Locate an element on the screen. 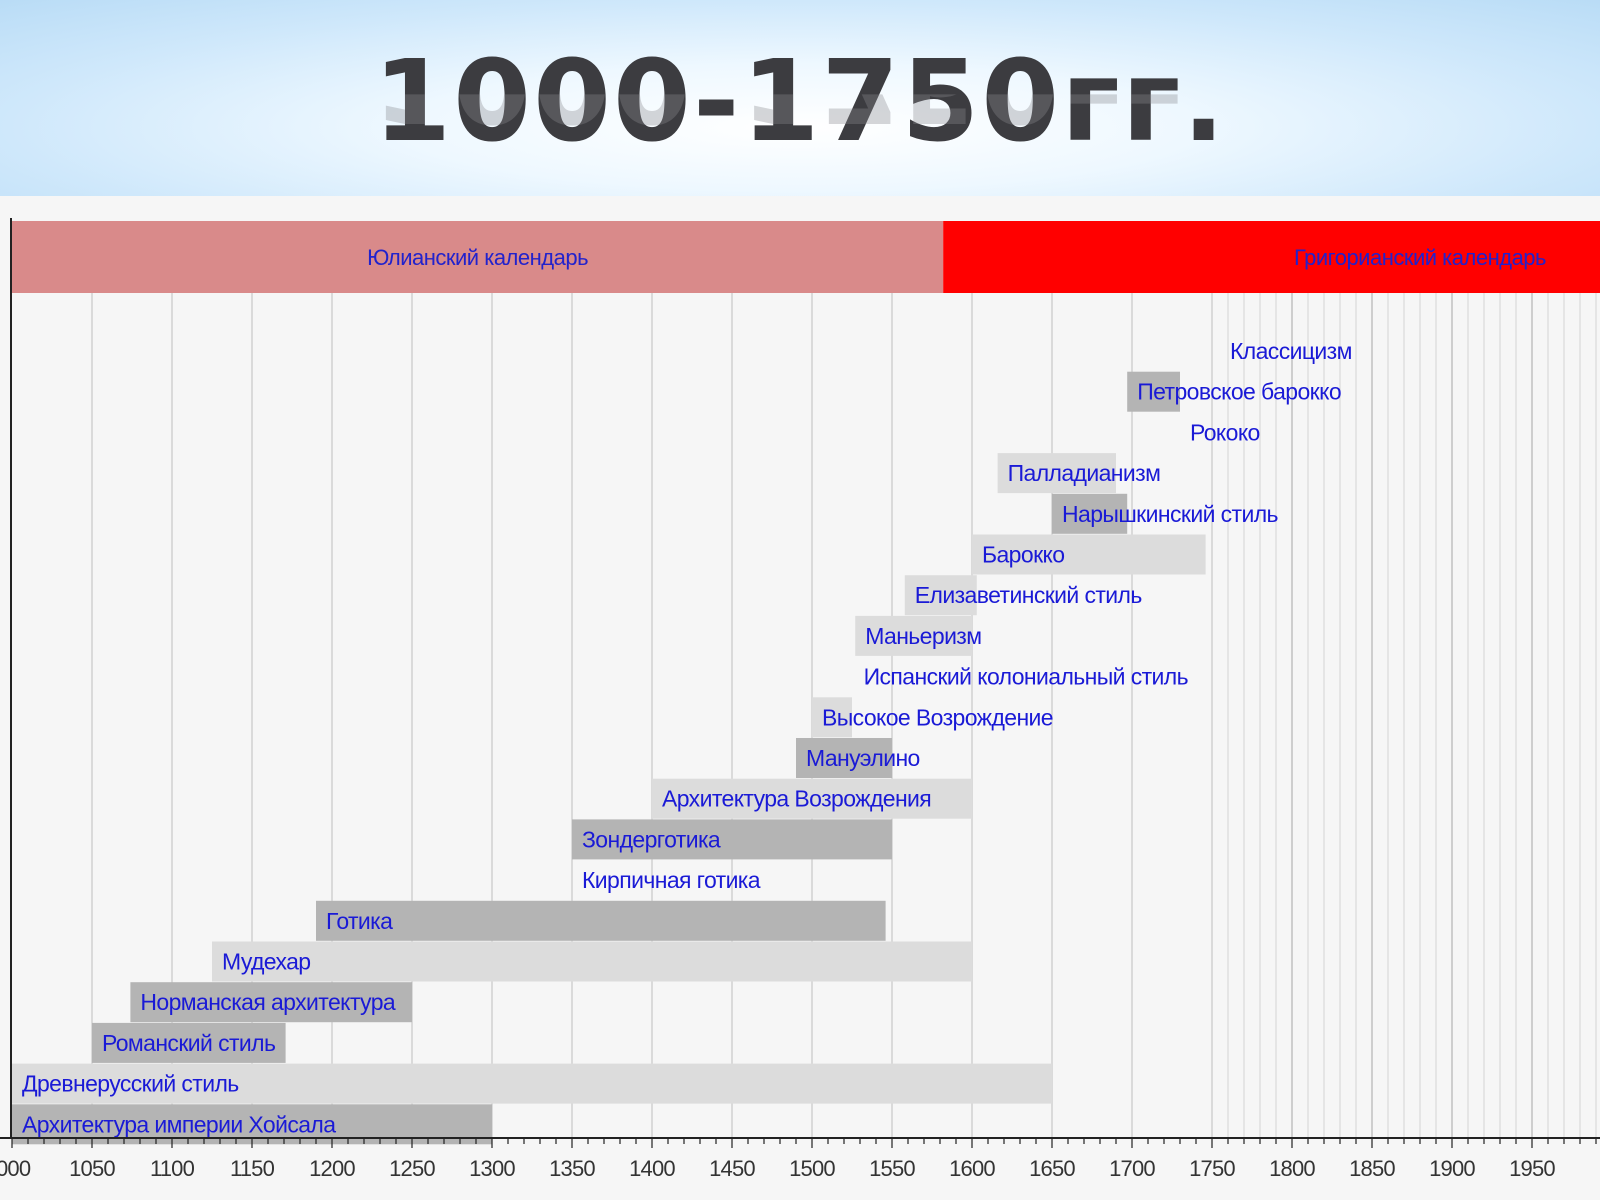 The width and height of the screenshot is (1600, 1200). style-label: Классицизм is located at coordinates (1291, 351).